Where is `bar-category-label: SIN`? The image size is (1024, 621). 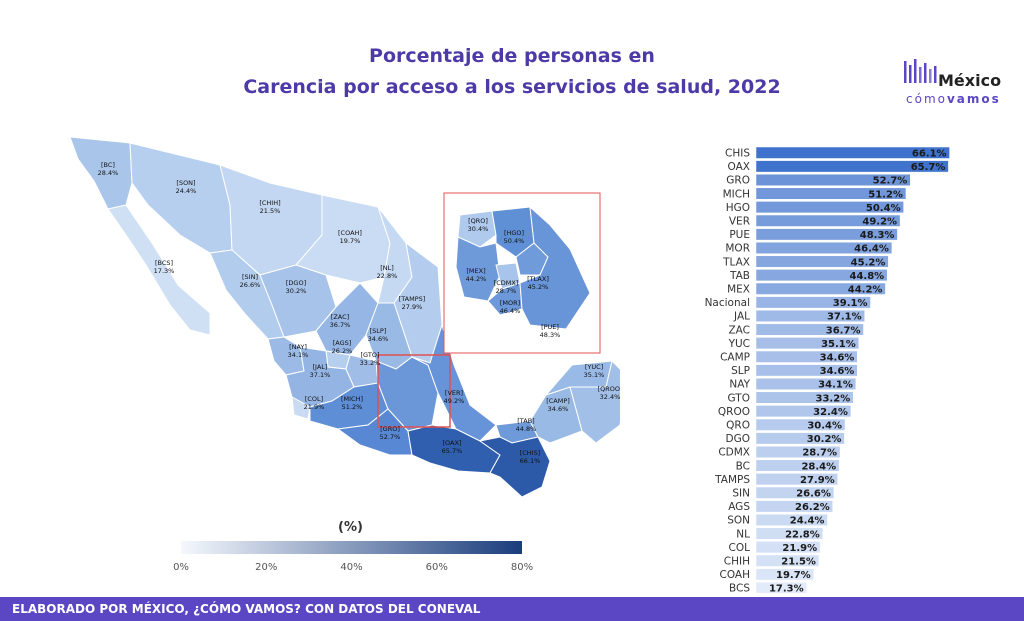
bar-category-label: SIN is located at coordinates (741, 494).